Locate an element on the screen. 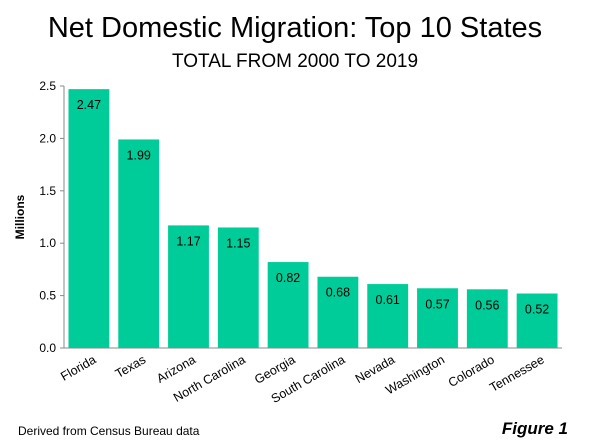 The image size is (590, 443). source-note: Derived from Census Bureau data is located at coordinates (109, 431).